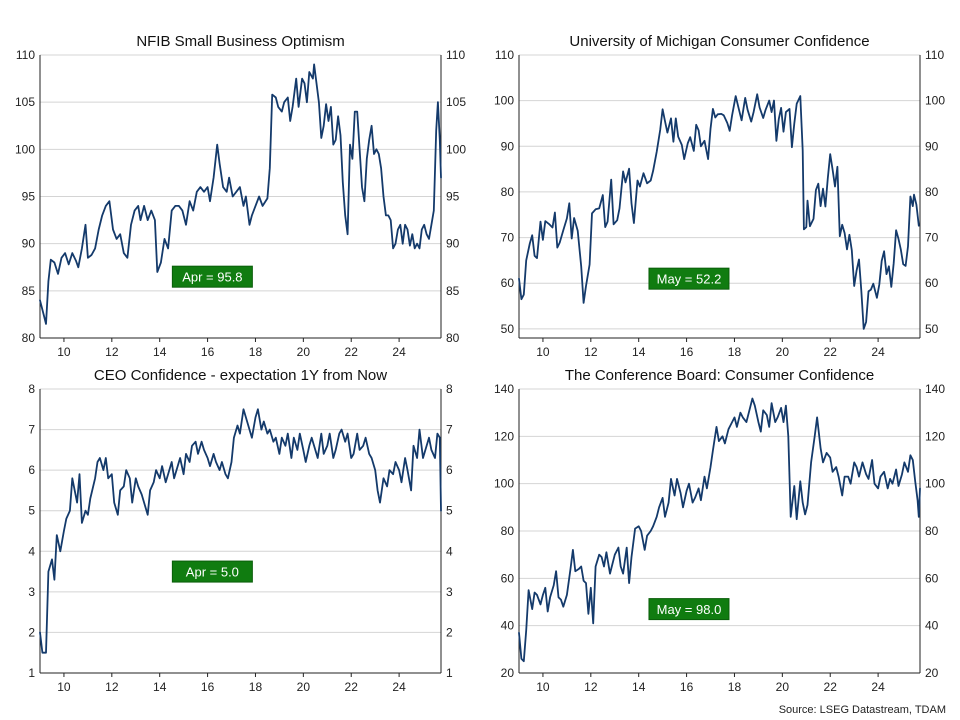 The height and width of the screenshot is (720, 960). I want to click on panel-1-latest-value-label: Apr = 95.8, so click(212, 277).